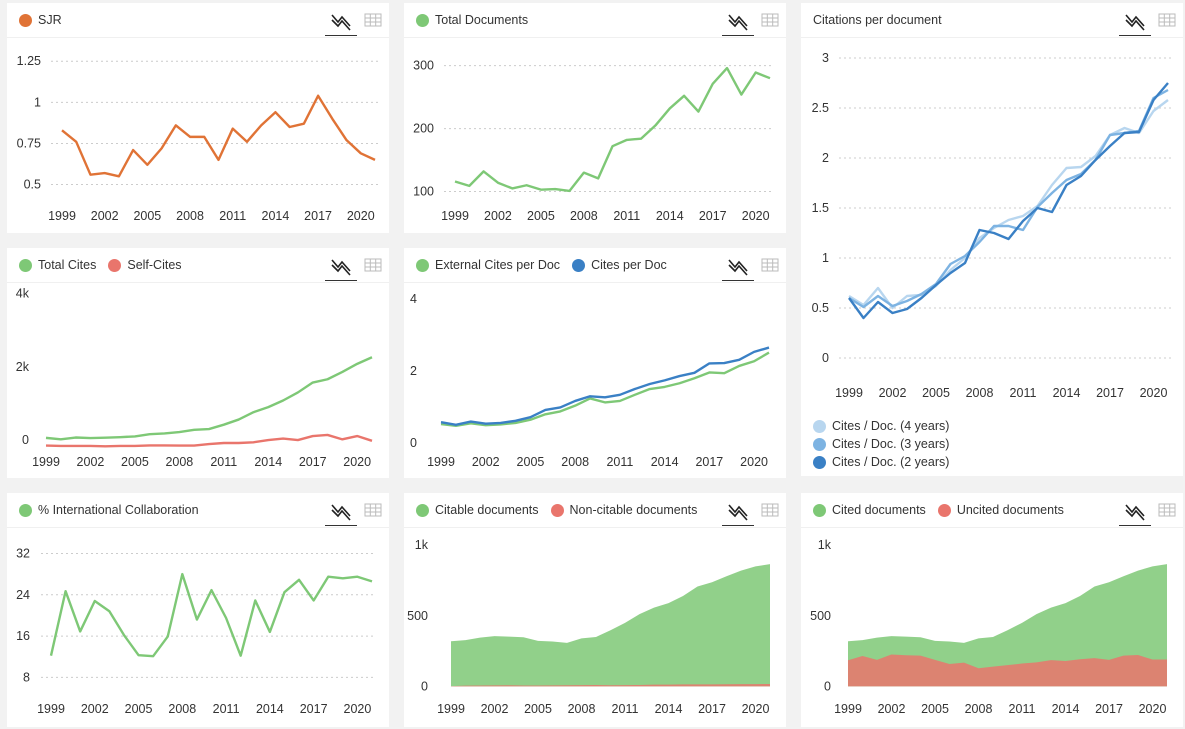 Image resolution: width=1185 pixels, height=729 pixels. I want to click on card-header: Citable documents Non-citable documents, so click(595, 510).